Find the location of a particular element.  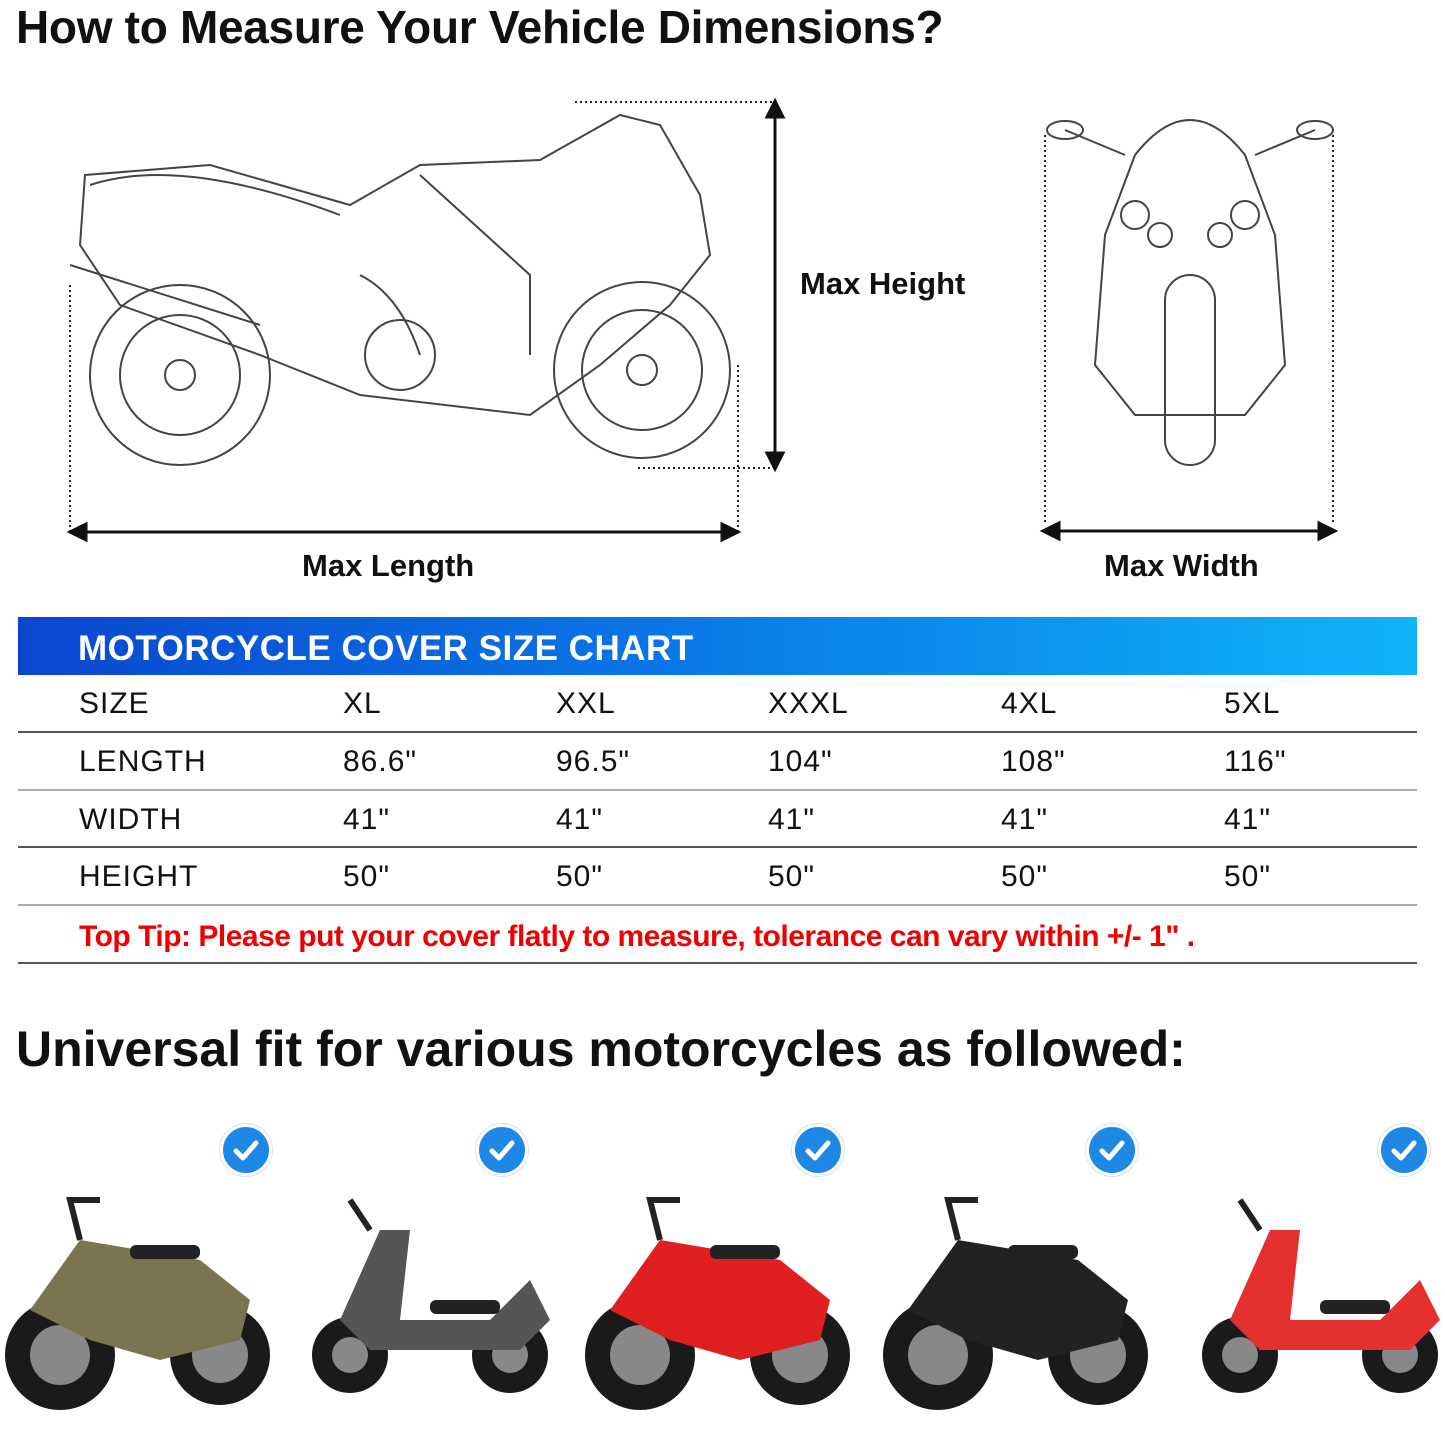

cell: 4XL is located at coordinates (1029, 703).